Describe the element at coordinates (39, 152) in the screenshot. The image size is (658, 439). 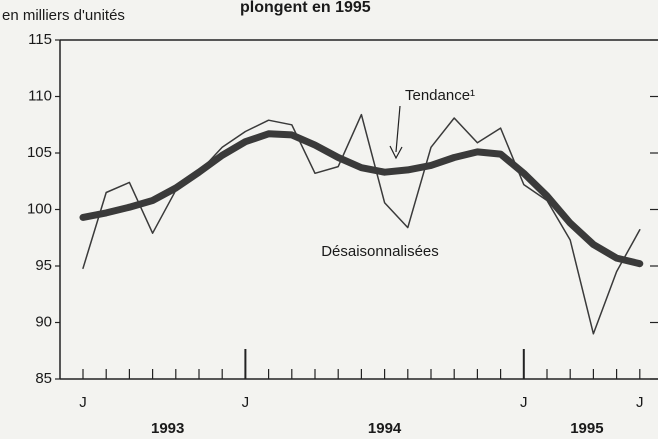
I see `y-tick-label: 105` at that location.